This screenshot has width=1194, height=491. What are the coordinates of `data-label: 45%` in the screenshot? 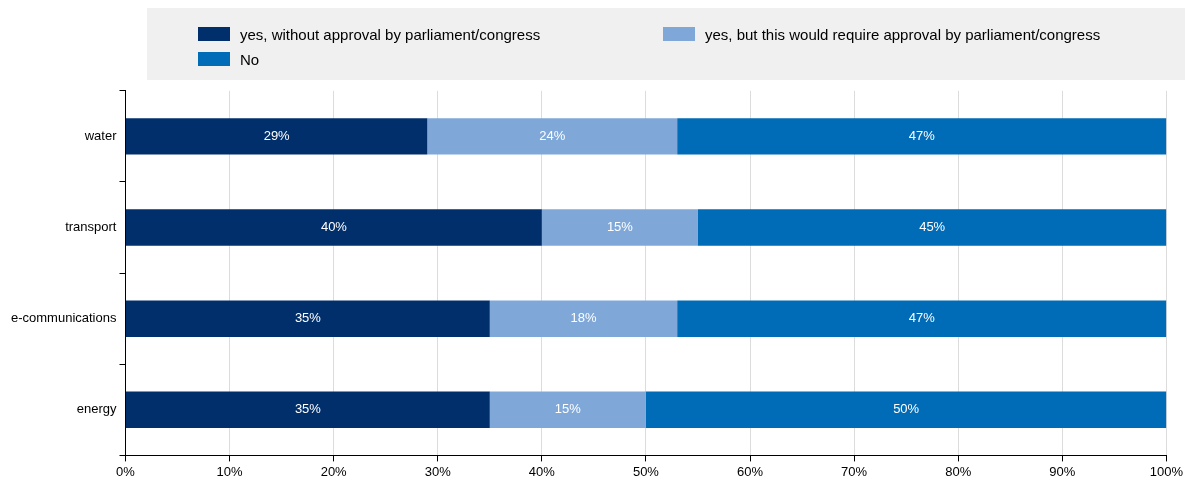 It's located at (932, 227).